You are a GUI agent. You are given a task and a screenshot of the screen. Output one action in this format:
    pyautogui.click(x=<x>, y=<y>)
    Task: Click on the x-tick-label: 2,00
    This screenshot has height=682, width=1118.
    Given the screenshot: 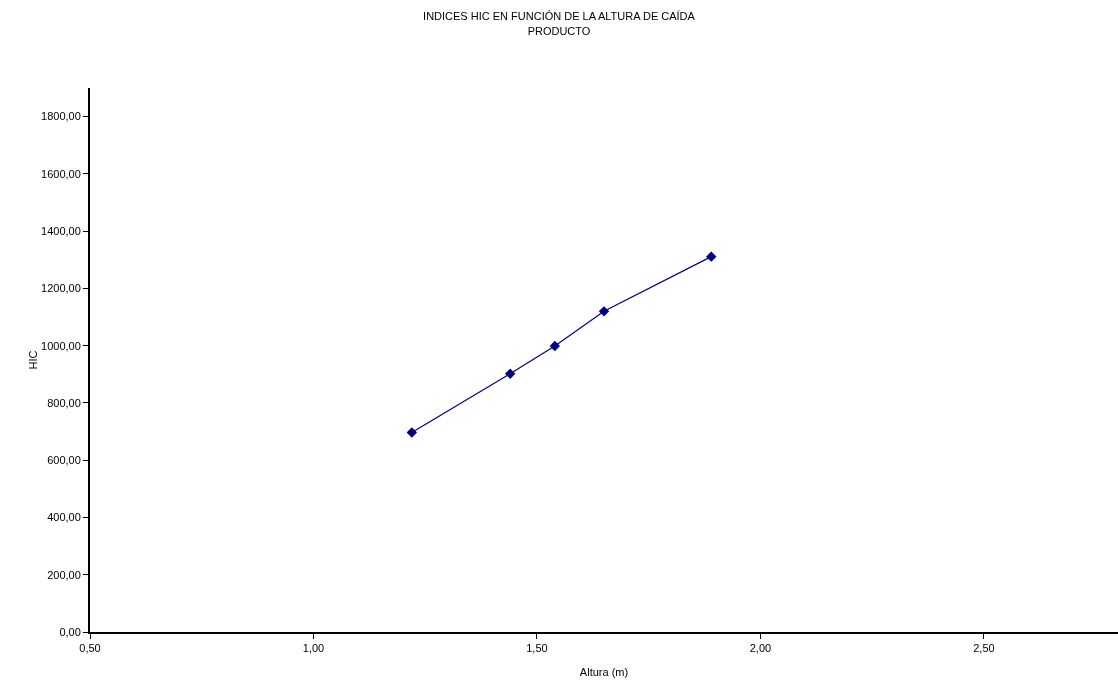 What is the action you would take?
    pyautogui.click(x=760, y=648)
    